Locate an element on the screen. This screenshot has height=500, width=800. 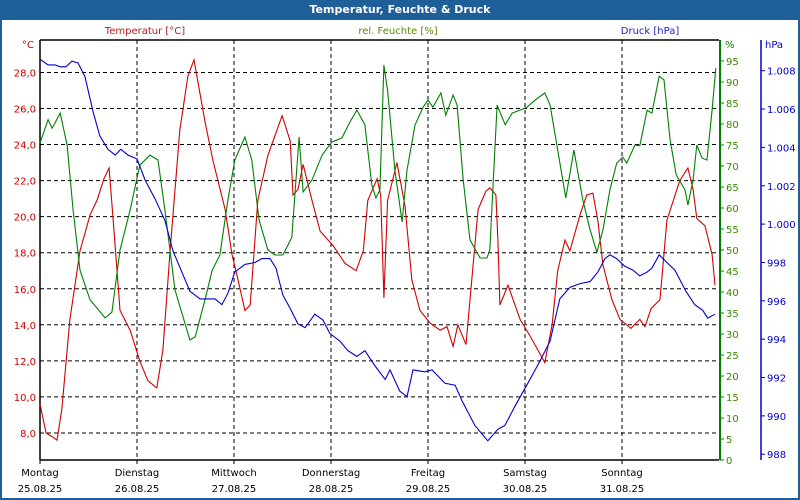
temperature-tick-label: 24,0 is located at coordinates (25, 146).